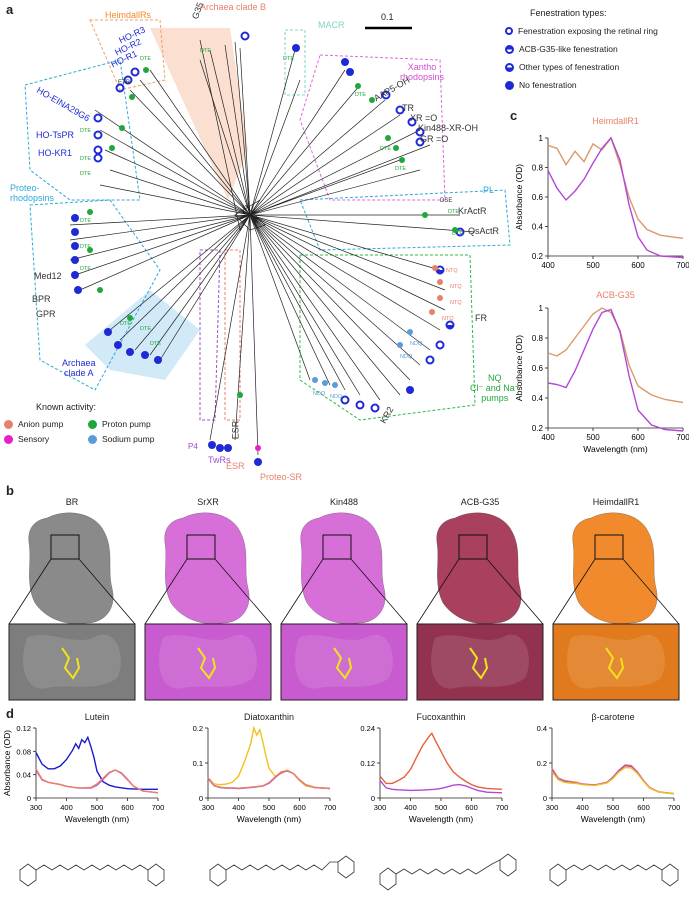 This screenshot has width=689, height=899. I want to click on heimdallrs-label: HeimdallRs, so click(128, 15).